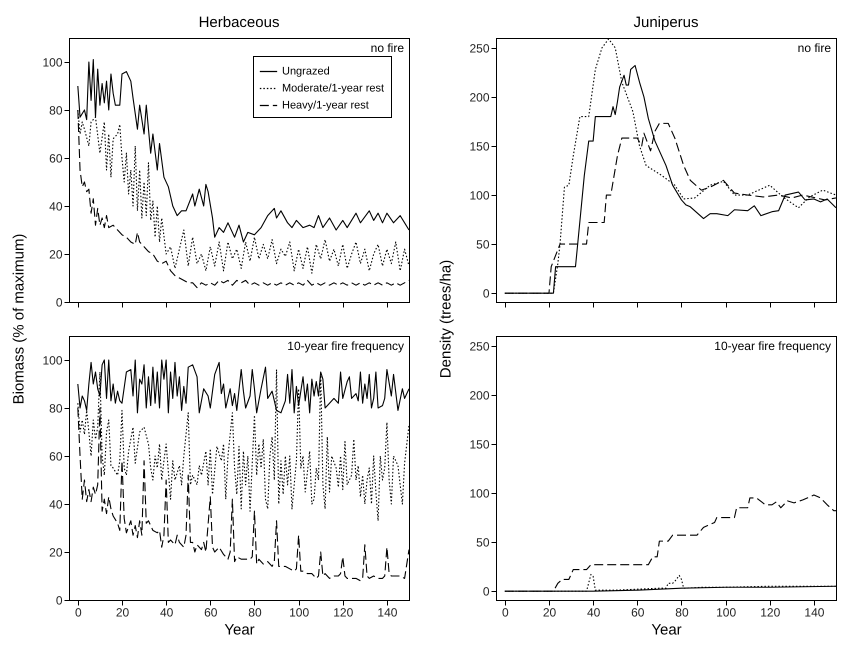 The height and width of the screenshot is (647, 853). I want to click on legend-label: Ungrazed, so click(306, 72).